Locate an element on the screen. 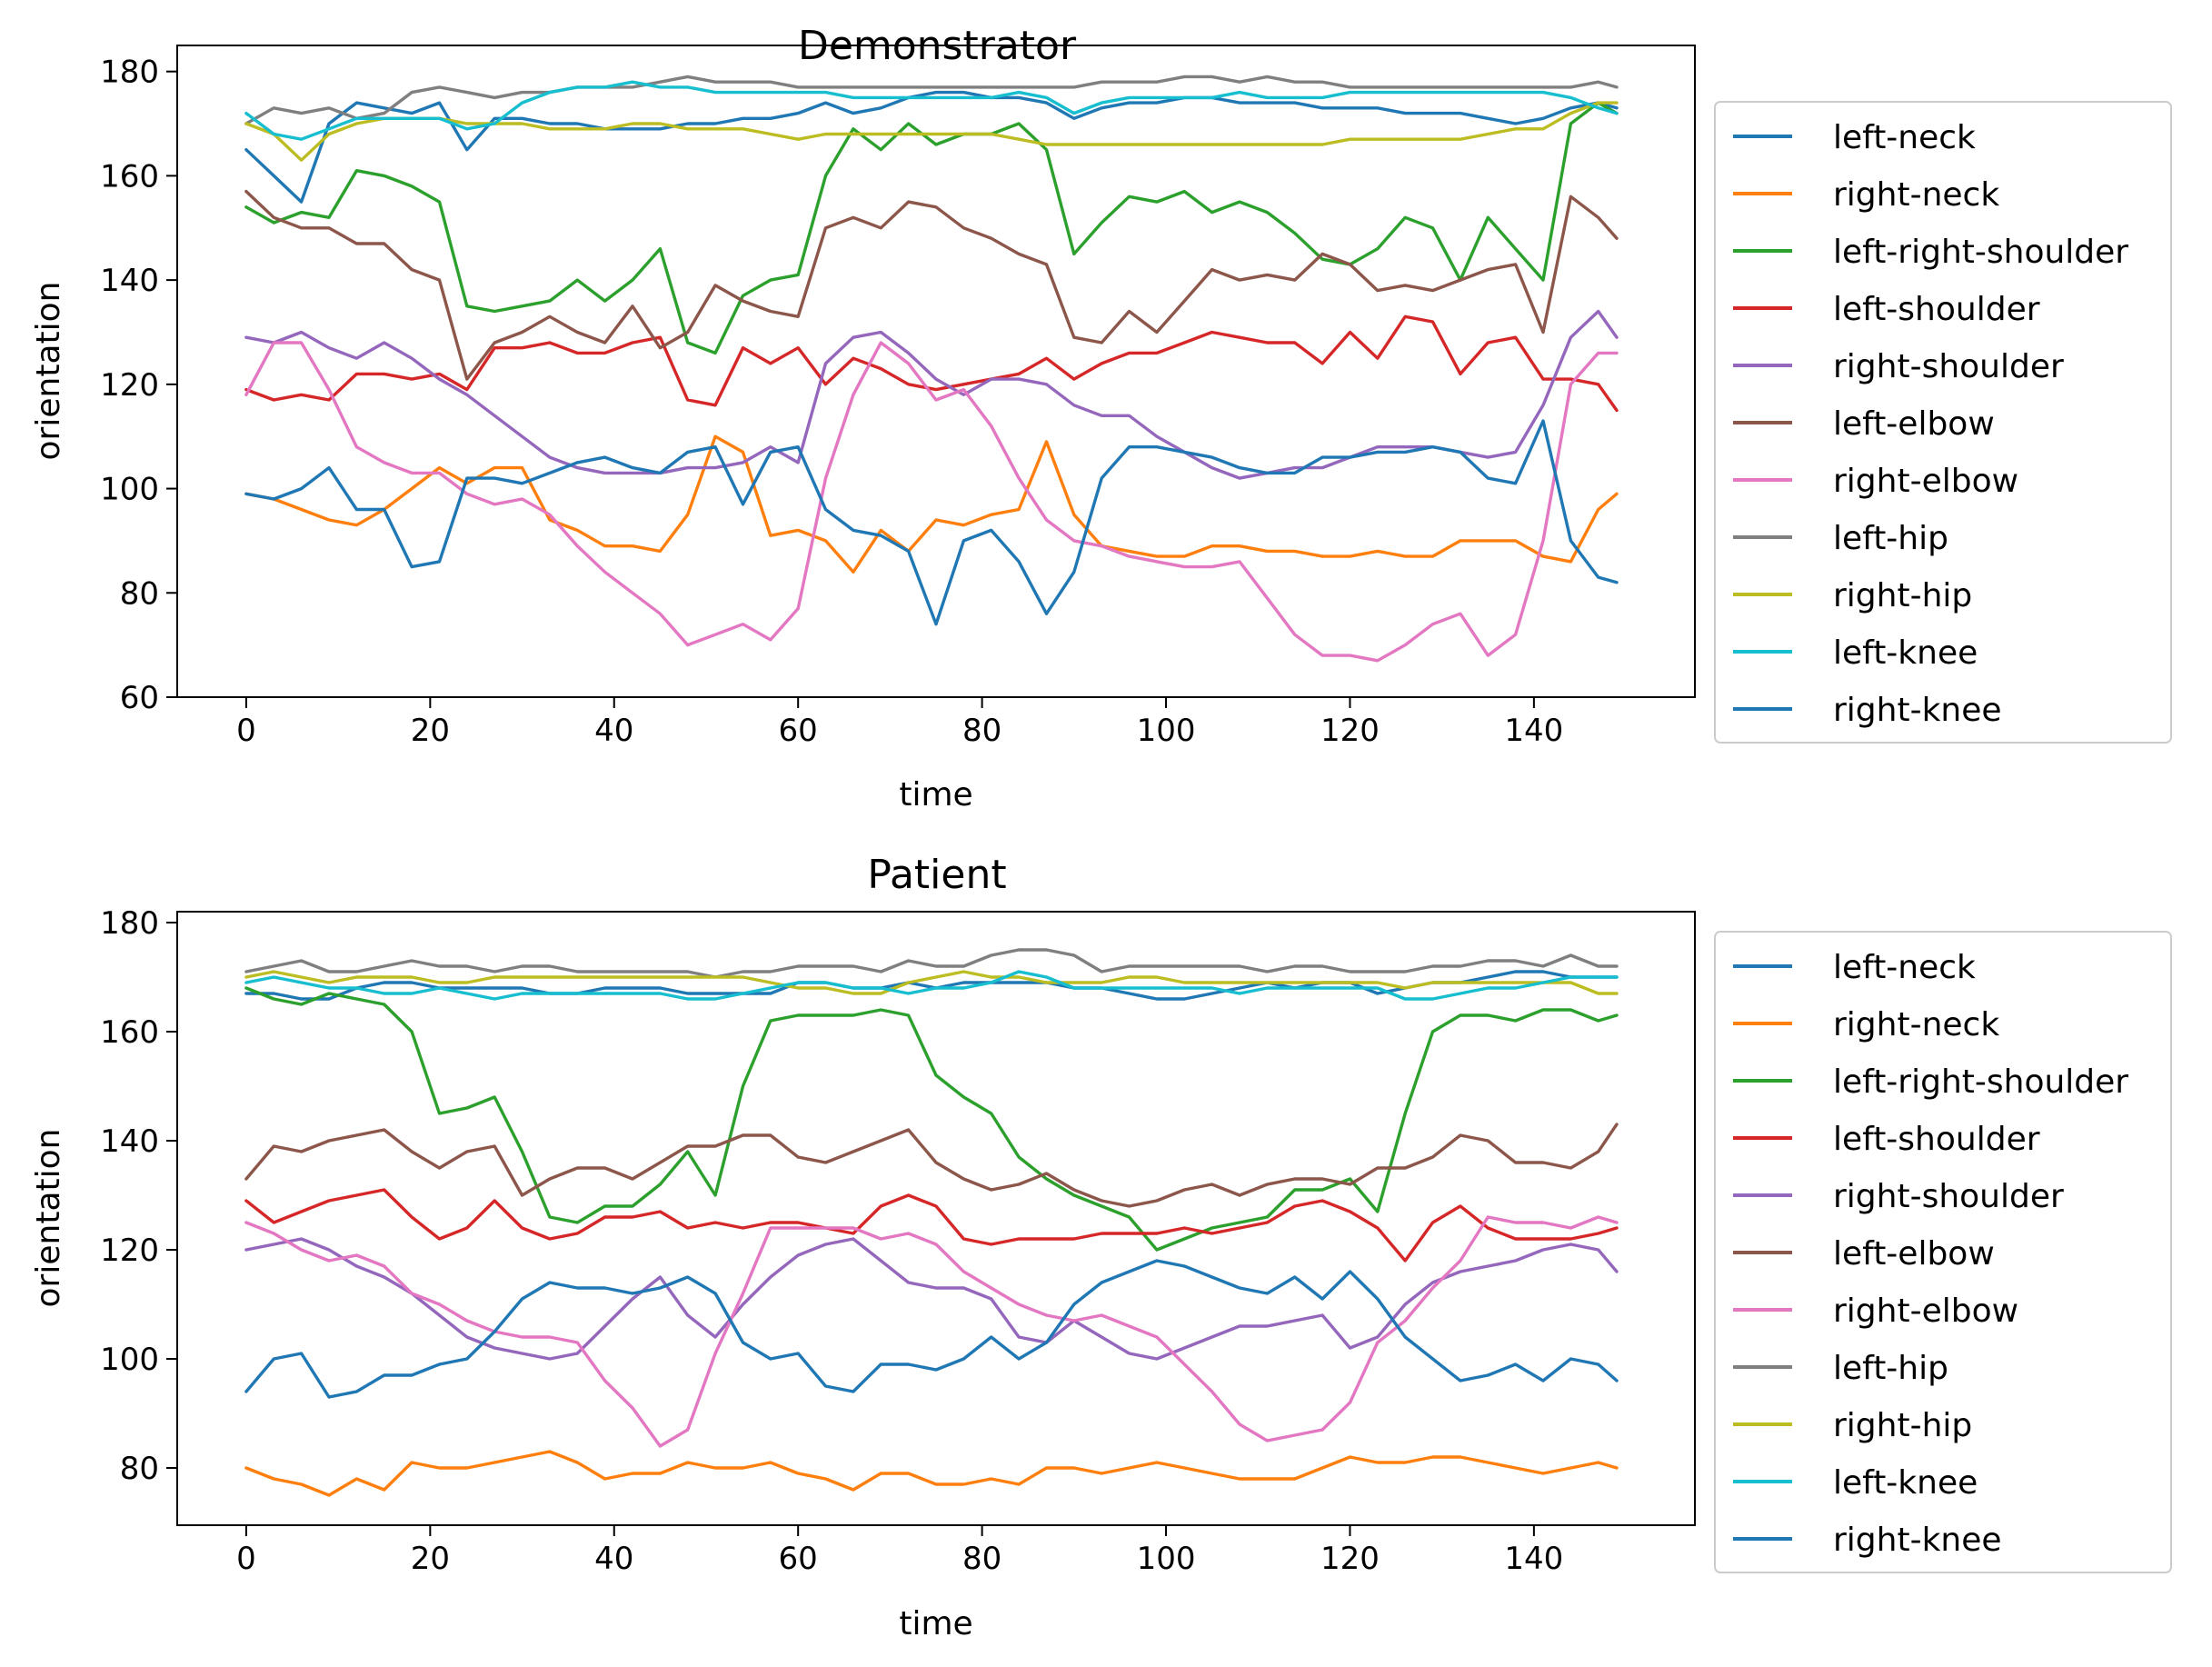 Image resolution: width=2212 pixels, height=1667 pixels. y-tick-label: 60 is located at coordinates (139, 698).